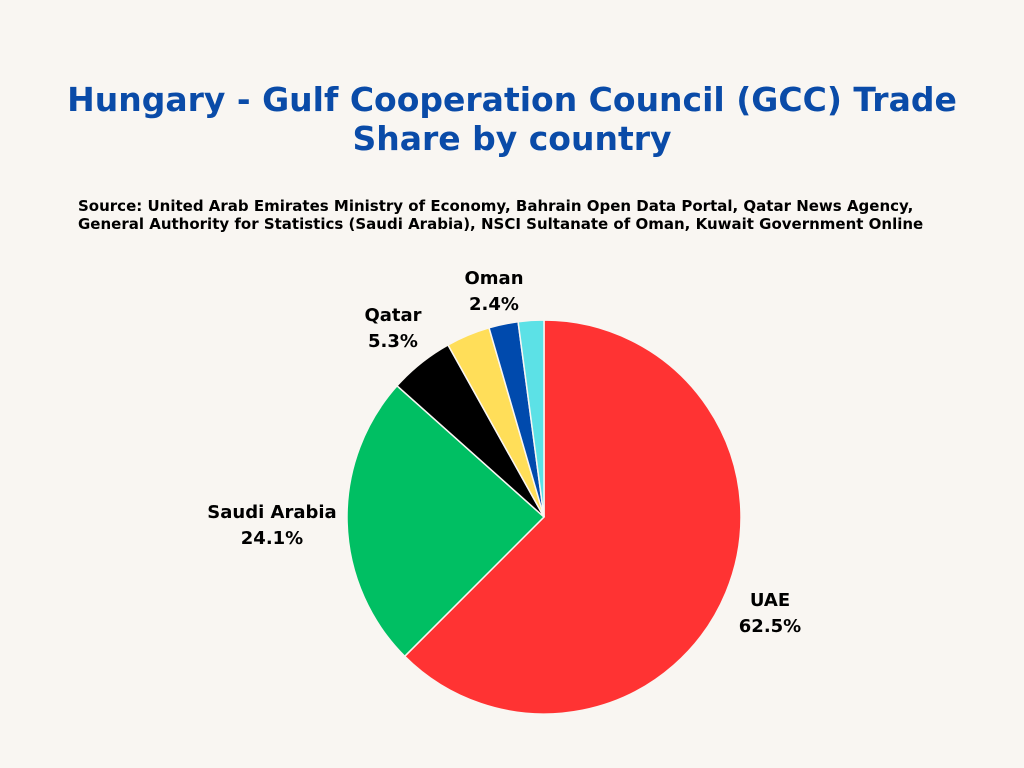 The image size is (1024, 768). I want to click on pie-slice-saudi-arabia, so click(446, 521).